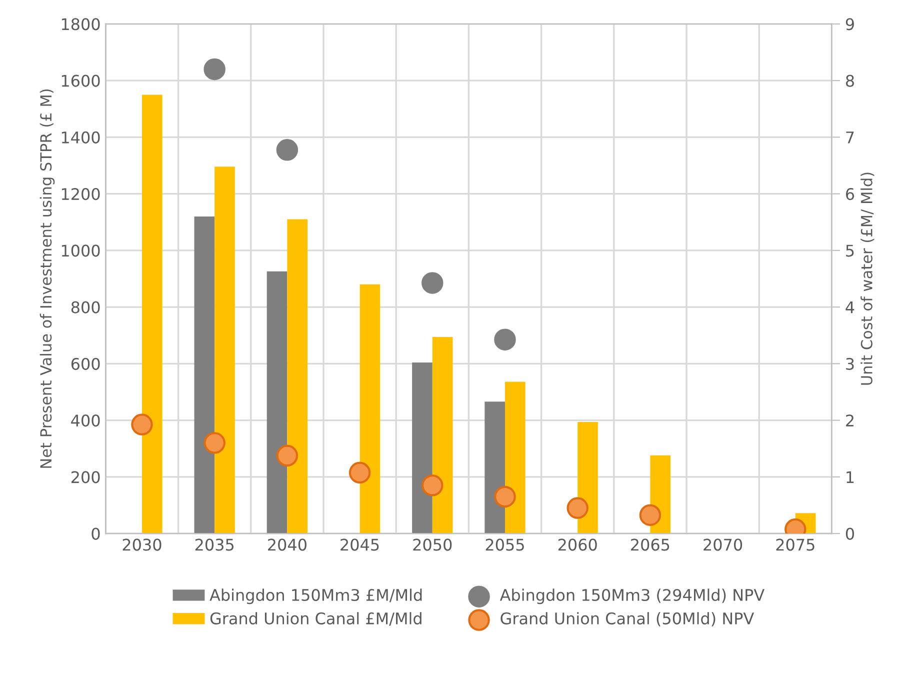  I want to click on y2-tick-label: 7, so click(850, 138).